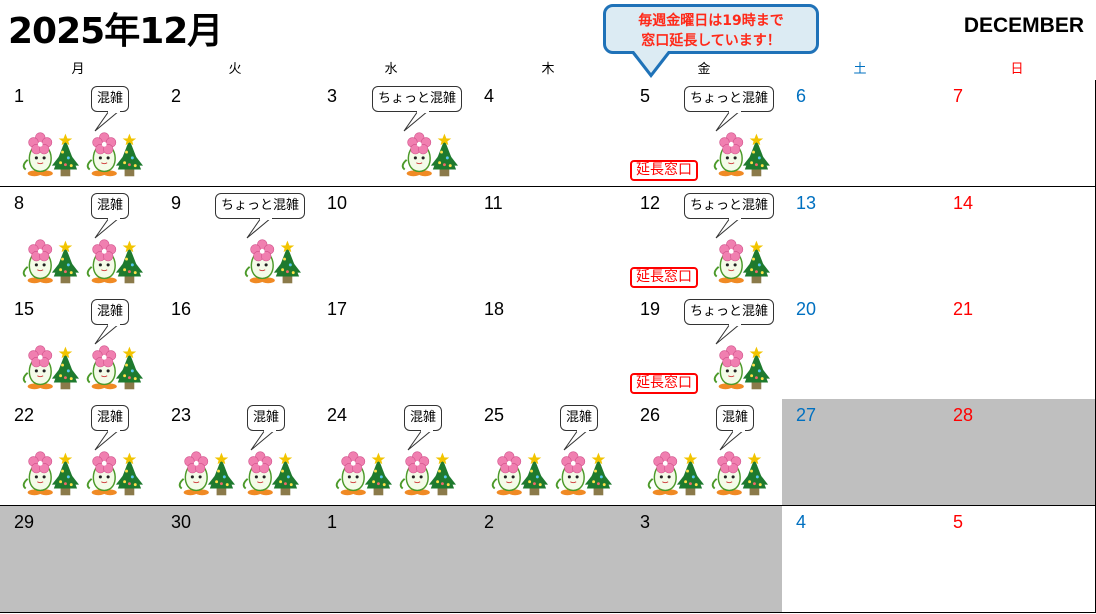  I want to click on day-number: 25, so click(494, 415).